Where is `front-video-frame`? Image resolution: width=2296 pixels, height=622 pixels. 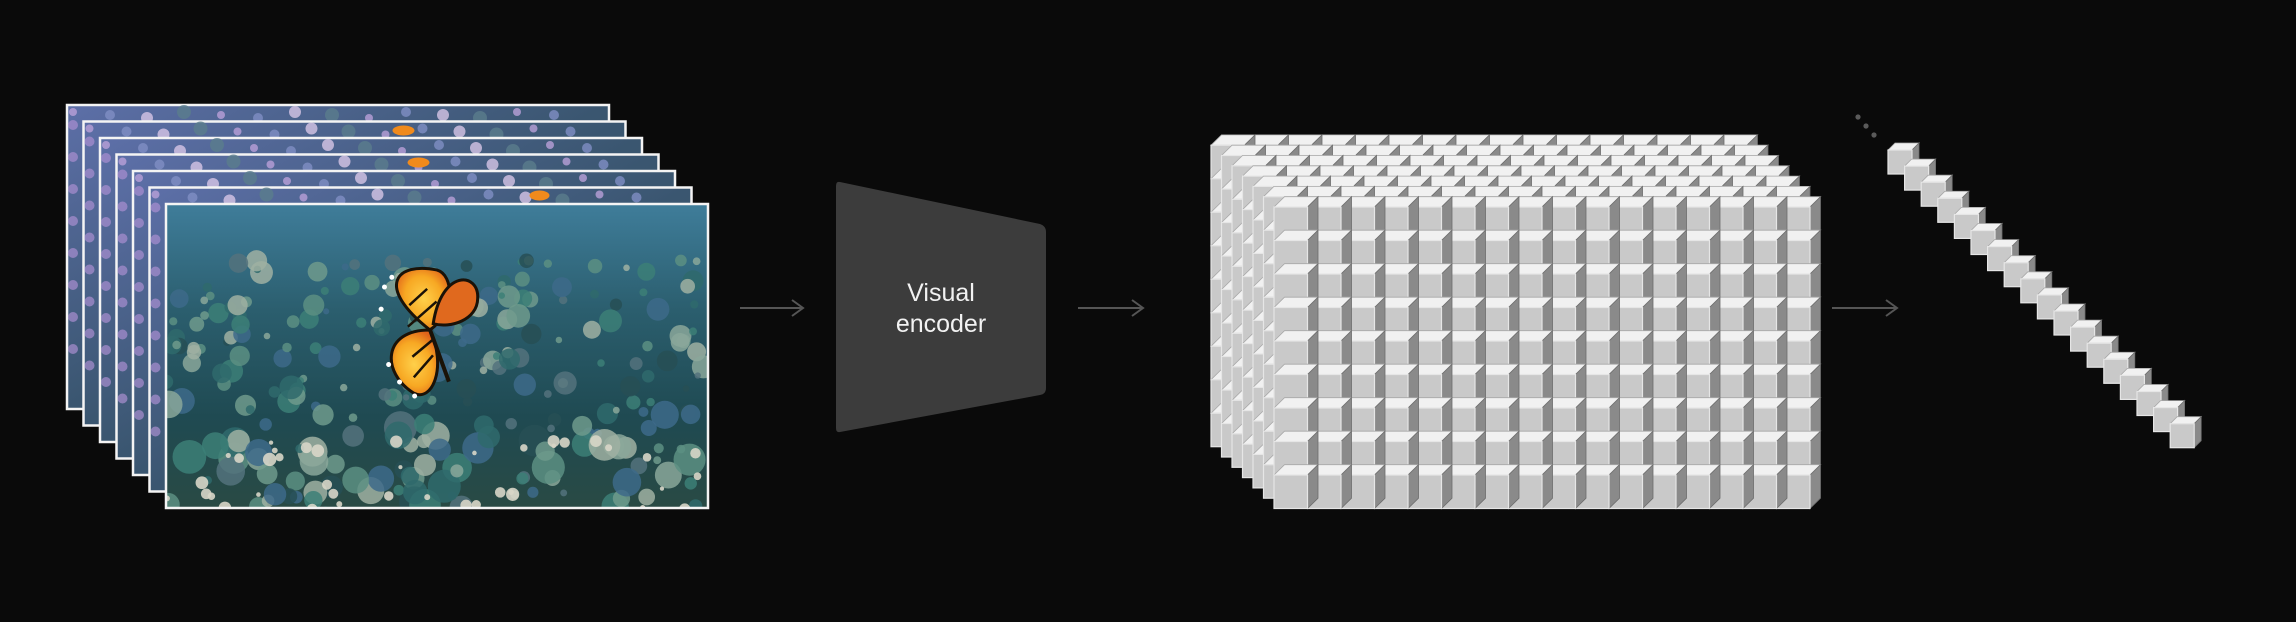 front-video-frame is located at coordinates (435, 362).